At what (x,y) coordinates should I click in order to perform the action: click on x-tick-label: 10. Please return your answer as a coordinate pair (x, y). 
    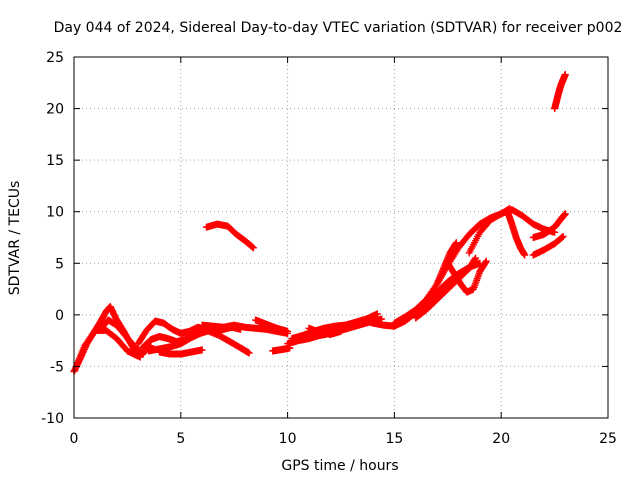
    Looking at the image, I should click on (288, 439).